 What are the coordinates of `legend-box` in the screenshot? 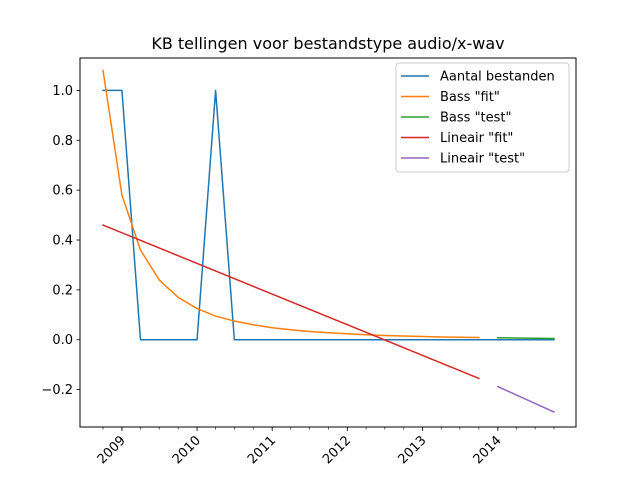 It's located at (482, 117).